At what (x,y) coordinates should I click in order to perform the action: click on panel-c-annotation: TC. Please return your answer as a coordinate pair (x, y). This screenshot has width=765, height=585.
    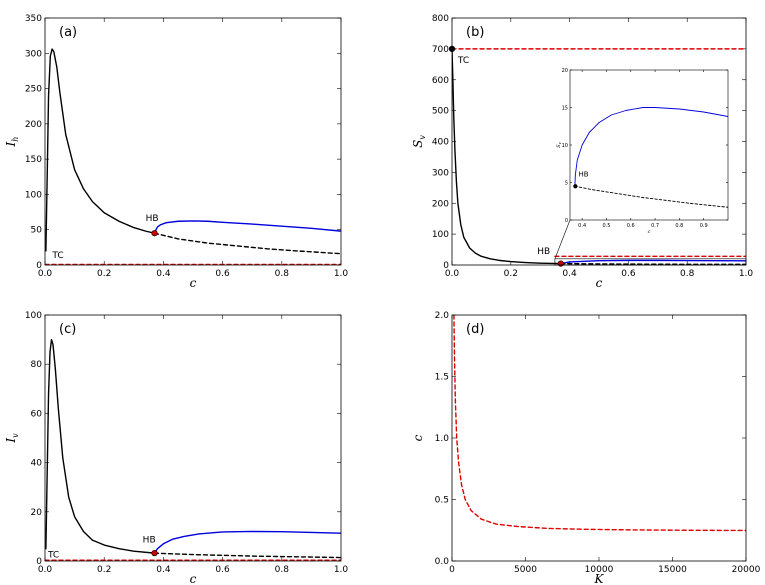
    Looking at the image, I should click on (53, 555).